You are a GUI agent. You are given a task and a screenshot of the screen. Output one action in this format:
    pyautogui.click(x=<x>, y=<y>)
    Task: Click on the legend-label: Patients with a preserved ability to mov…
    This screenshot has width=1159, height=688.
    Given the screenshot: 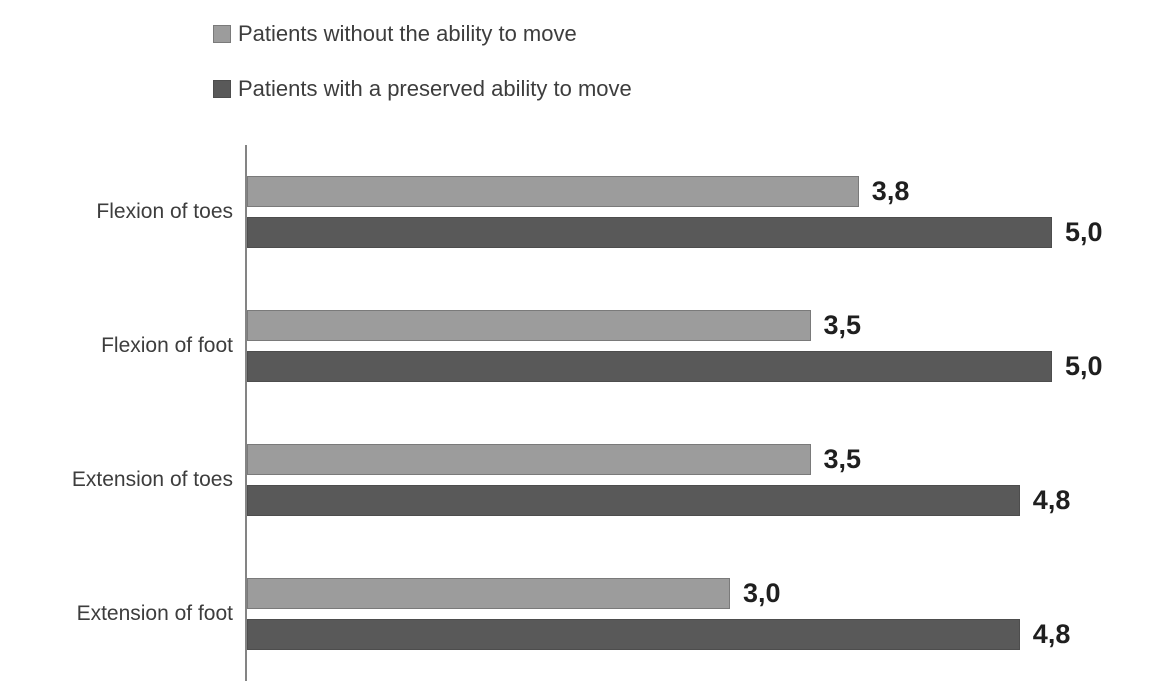 What is the action you would take?
    pyautogui.click(x=435, y=88)
    